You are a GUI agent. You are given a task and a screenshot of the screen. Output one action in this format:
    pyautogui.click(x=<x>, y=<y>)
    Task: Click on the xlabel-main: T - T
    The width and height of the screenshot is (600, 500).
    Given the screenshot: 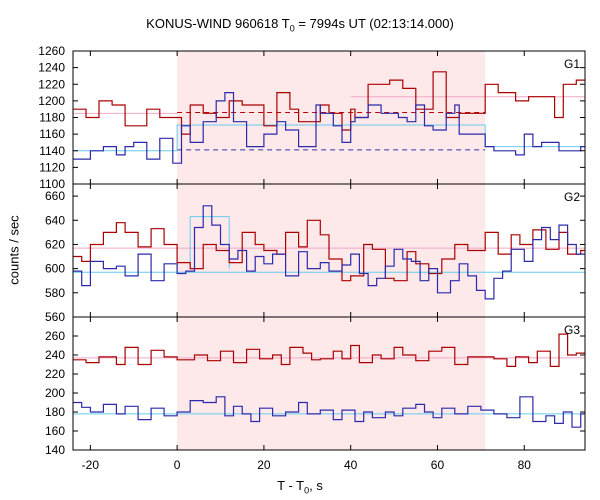 What is the action you would take?
    pyautogui.click(x=291, y=485)
    